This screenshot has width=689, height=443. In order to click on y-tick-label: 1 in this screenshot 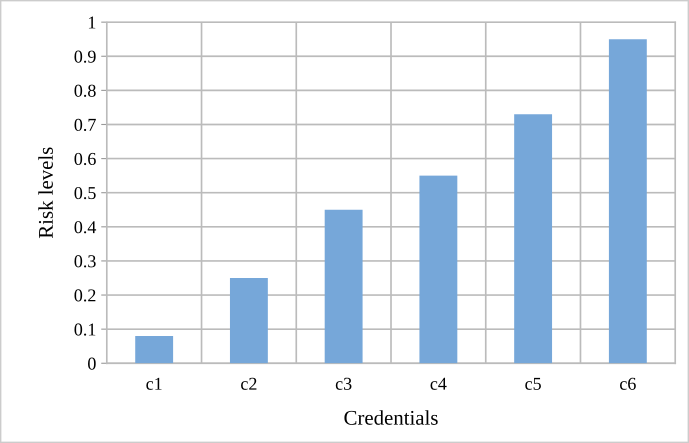, I will do `click(92, 22)`.